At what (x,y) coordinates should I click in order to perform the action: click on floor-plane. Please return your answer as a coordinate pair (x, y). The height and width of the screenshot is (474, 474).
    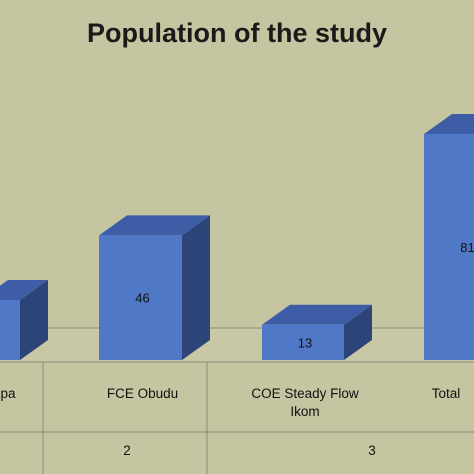
    Looking at the image, I should click on (237, 345).